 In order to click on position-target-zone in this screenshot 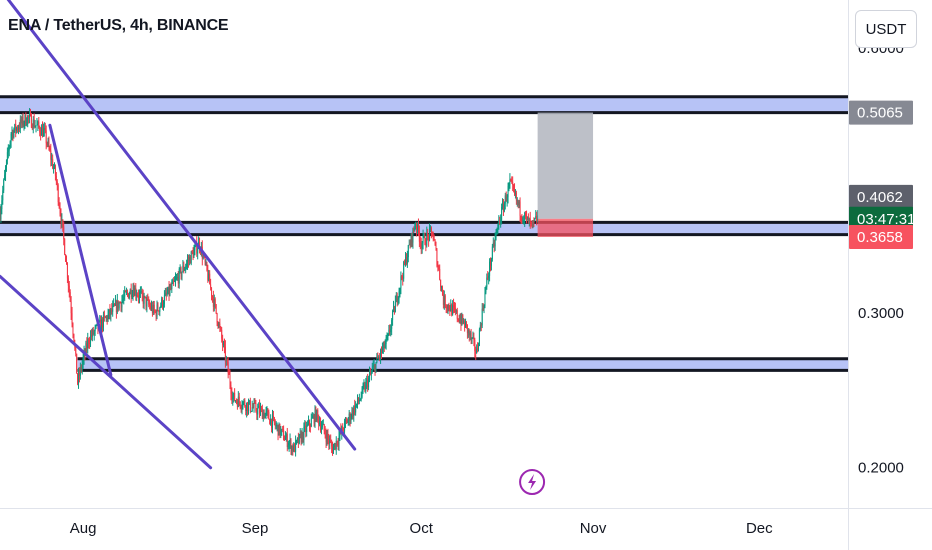, I will do `click(565, 165)`.